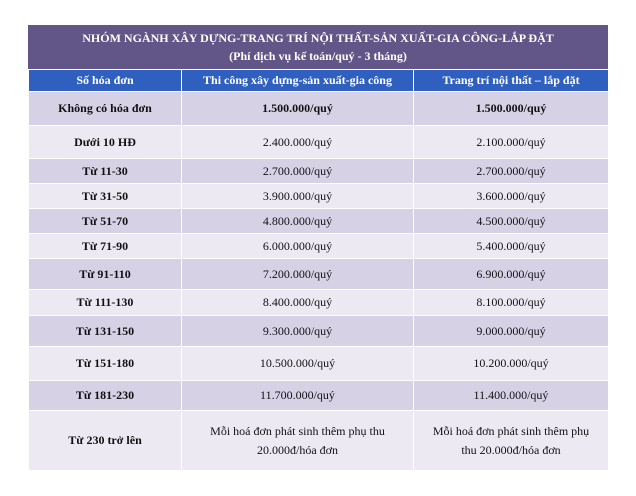 This screenshot has width=636, height=496. What do you see at coordinates (105, 246) in the screenshot?
I see `row-label: Từ 71-90` at bounding box center [105, 246].